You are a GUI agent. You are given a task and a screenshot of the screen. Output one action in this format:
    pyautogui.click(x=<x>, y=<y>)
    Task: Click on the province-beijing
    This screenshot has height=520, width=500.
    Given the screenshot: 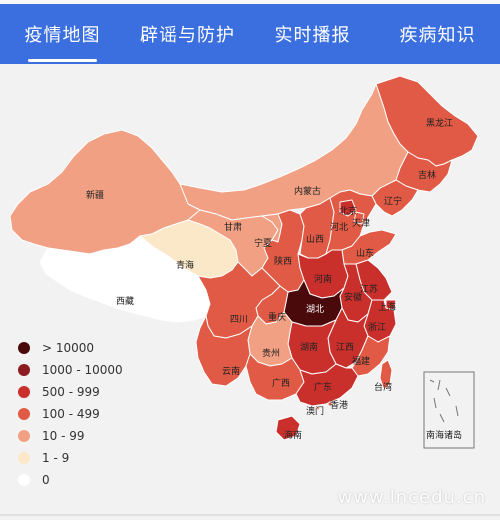 What is the action you would take?
    pyautogui.click(x=348, y=208)
    